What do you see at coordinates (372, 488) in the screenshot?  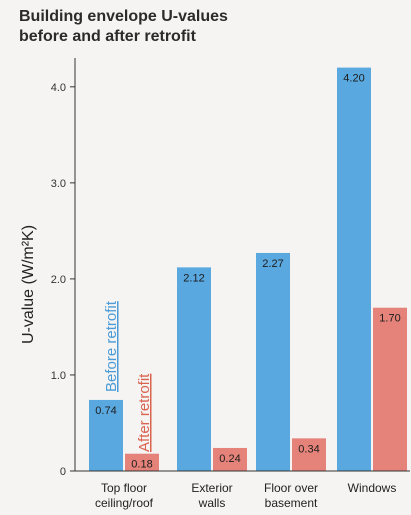 I see `category-label: Windows` at bounding box center [372, 488].